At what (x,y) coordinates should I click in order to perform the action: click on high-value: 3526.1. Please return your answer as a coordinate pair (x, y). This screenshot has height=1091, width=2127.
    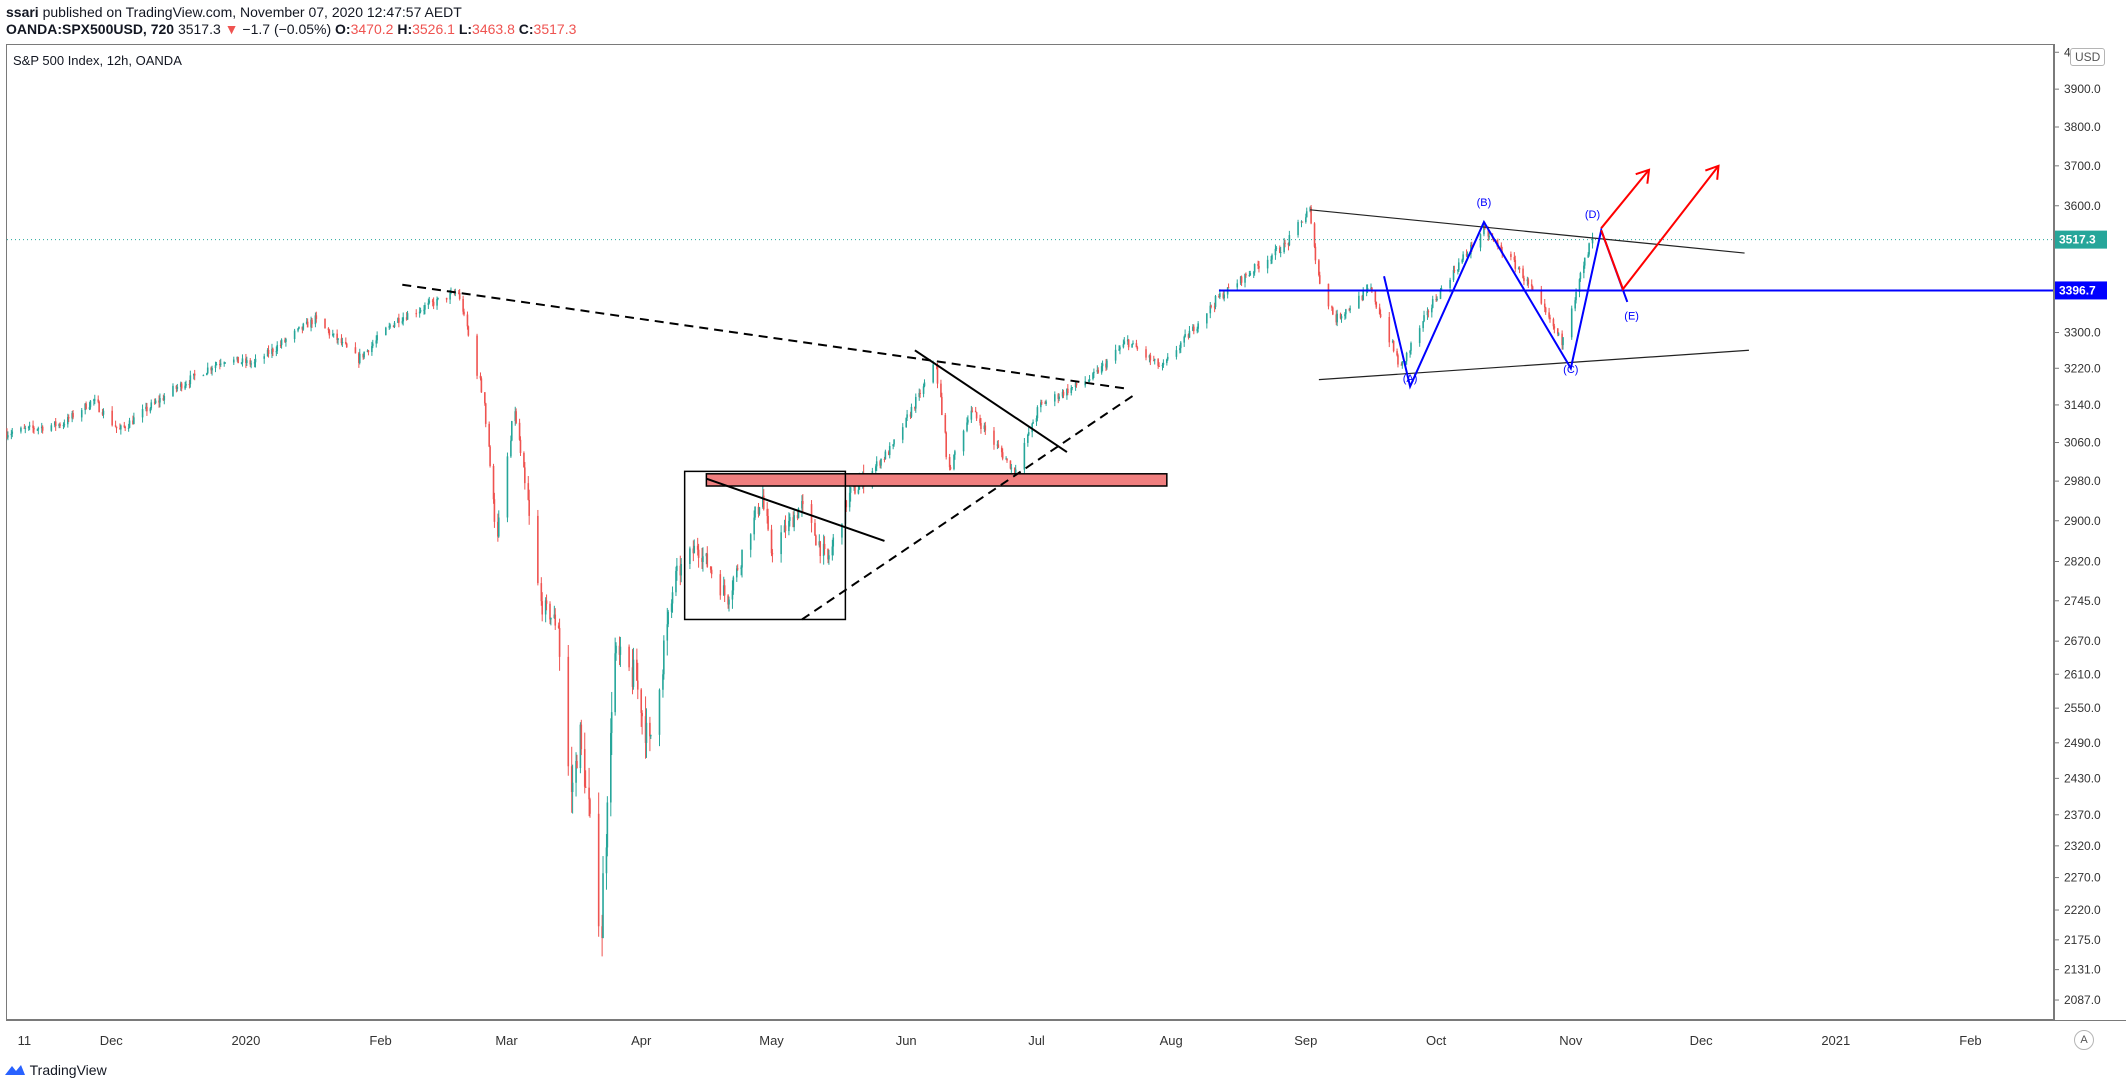
    Looking at the image, I should click on (433, 29).